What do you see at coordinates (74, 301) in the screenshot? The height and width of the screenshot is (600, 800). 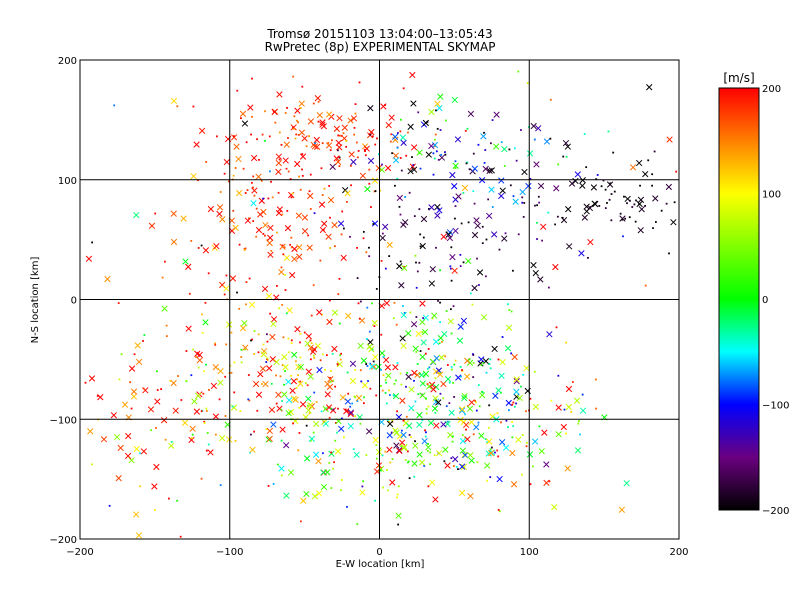 I see `y-tick-label: 0` at bounding box center [74, 301].